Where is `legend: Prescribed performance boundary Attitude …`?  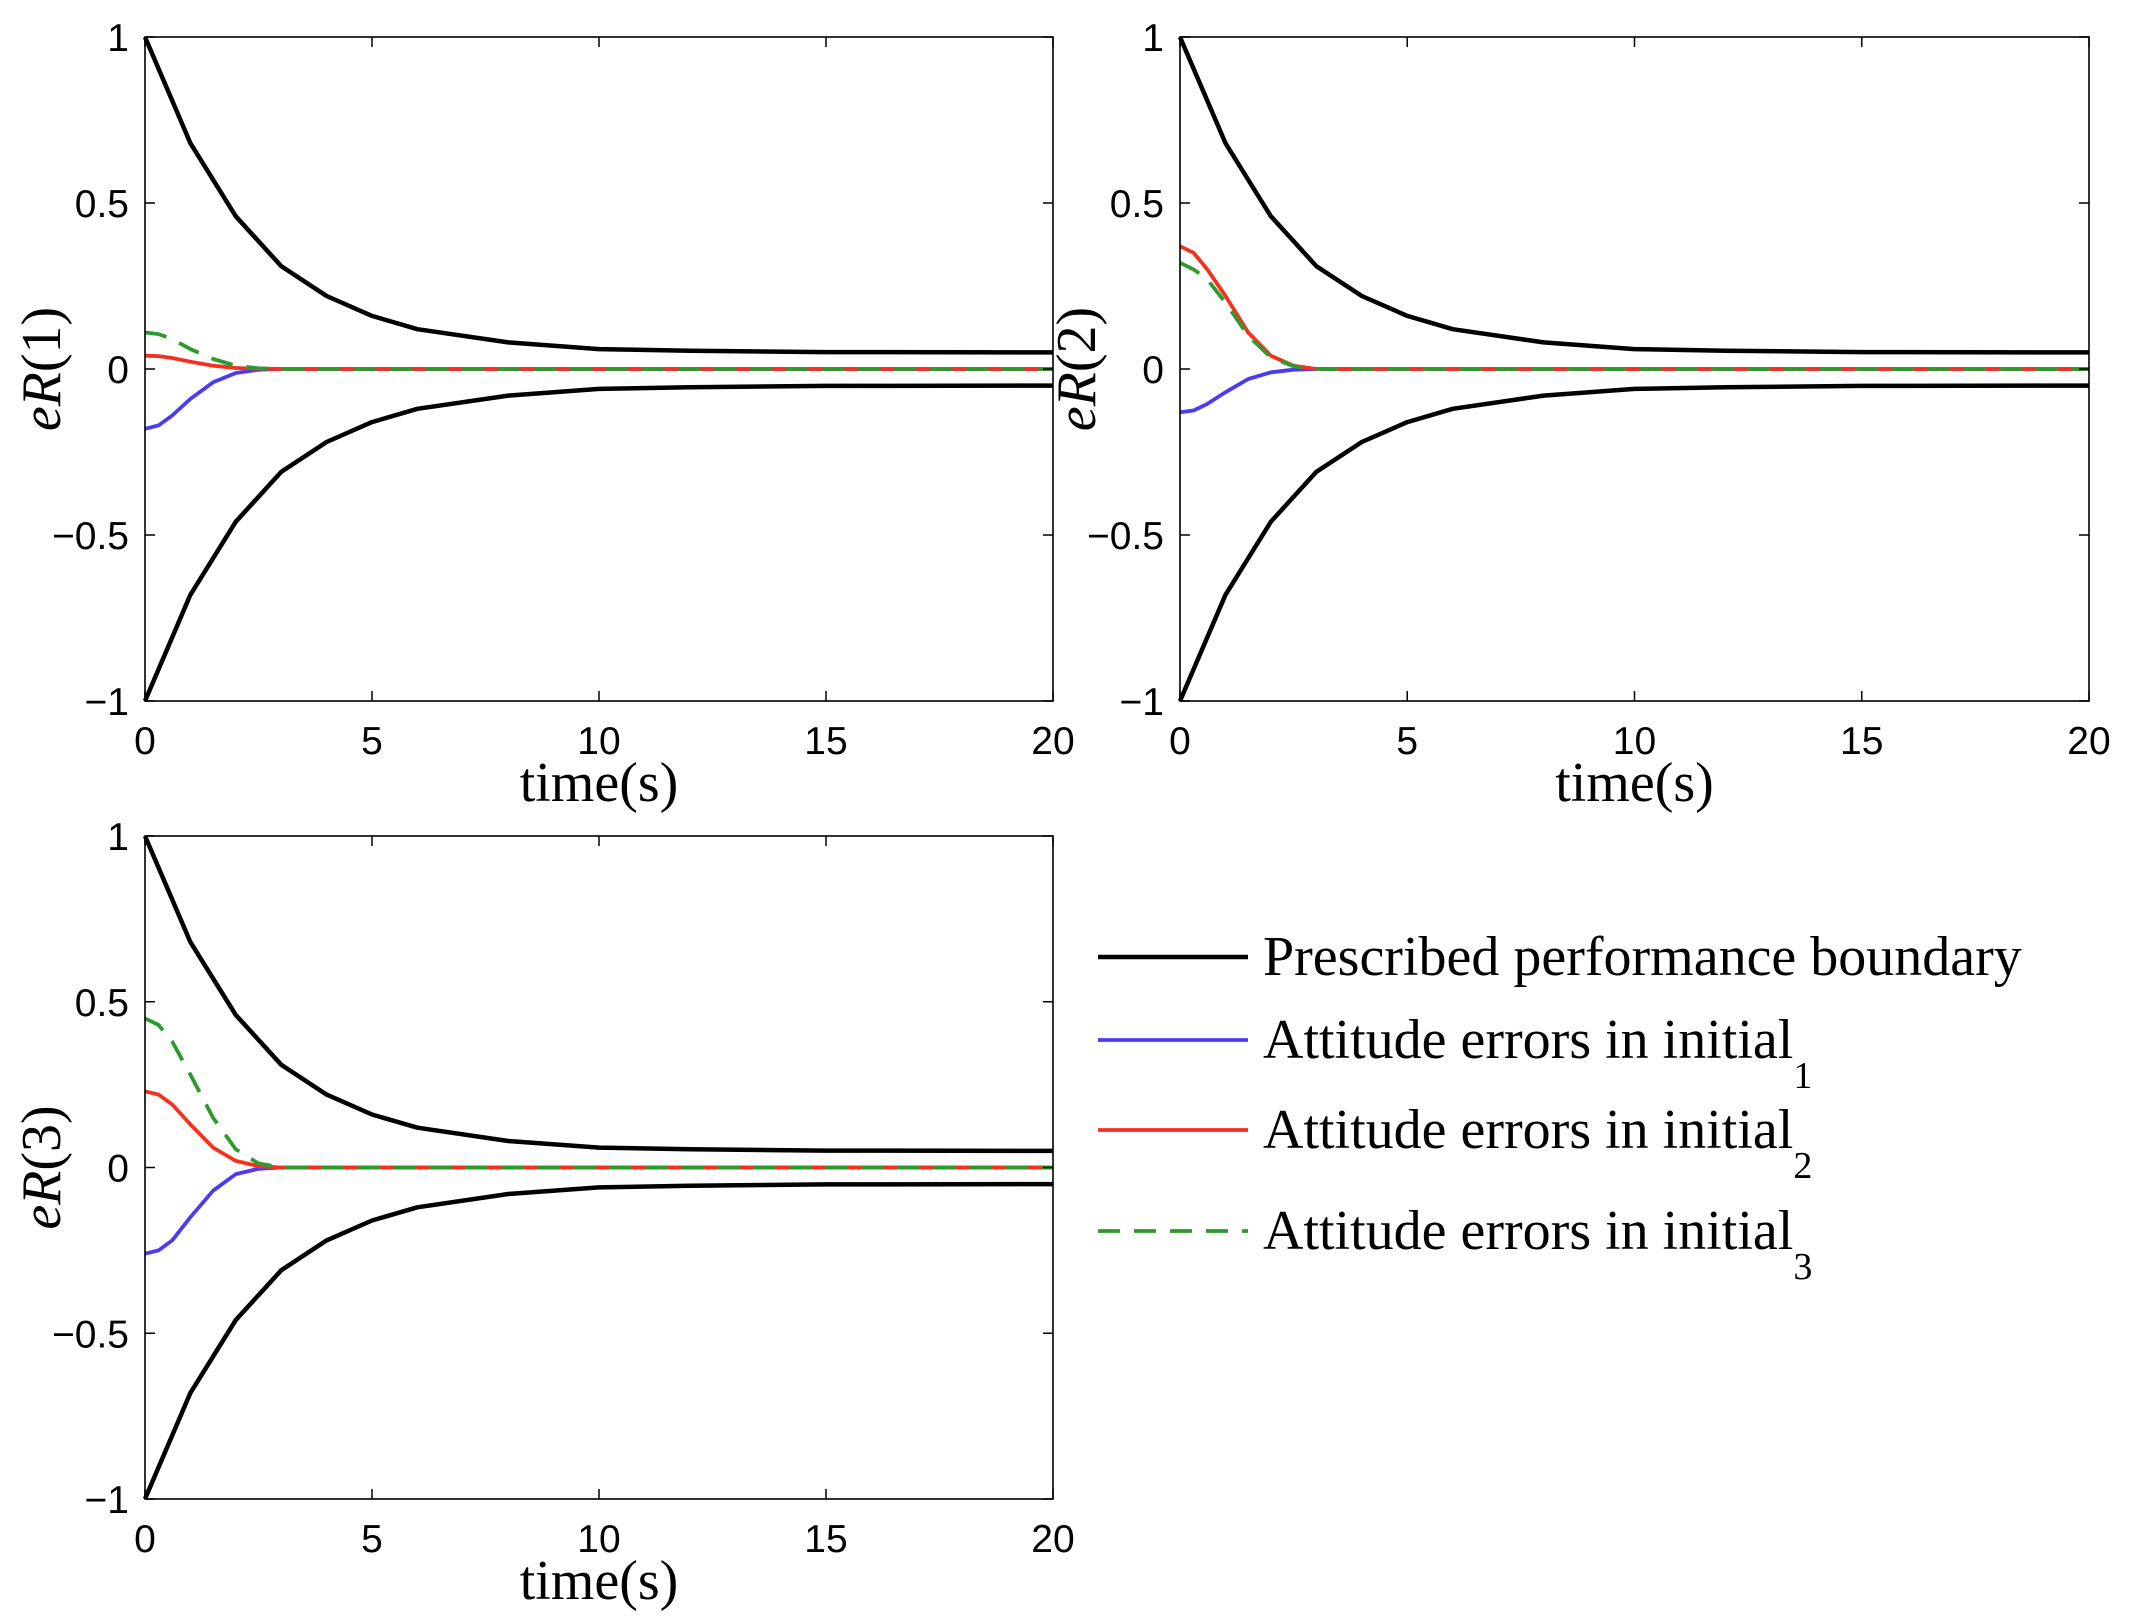 legend: Prescribed performance boundary Attitude … is located at coordinates (1560, 1107).